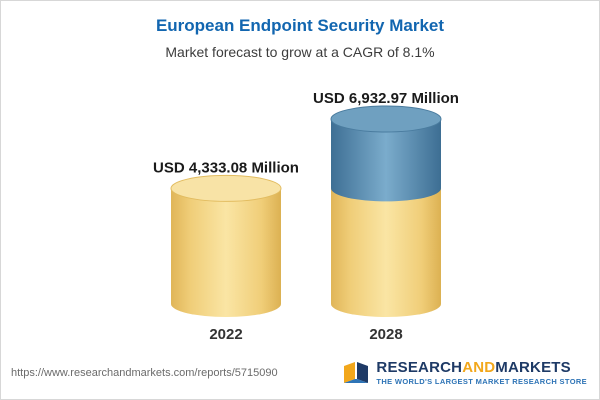 This screenshot has width=600, height=400. I want to click on category-label: 2022, so click(225, 334).